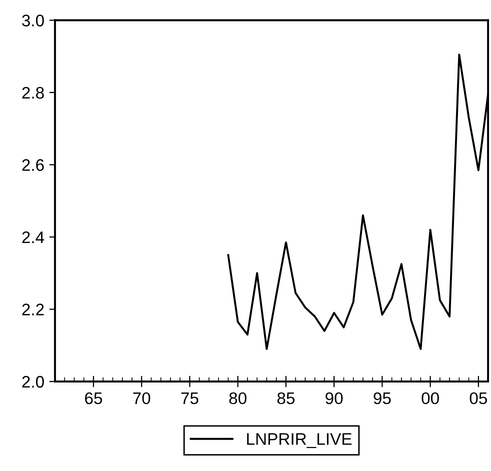 The width and height of the screenshot is (491, 471). I want to click on y-tick-label: 2.0, so click(33, 382).